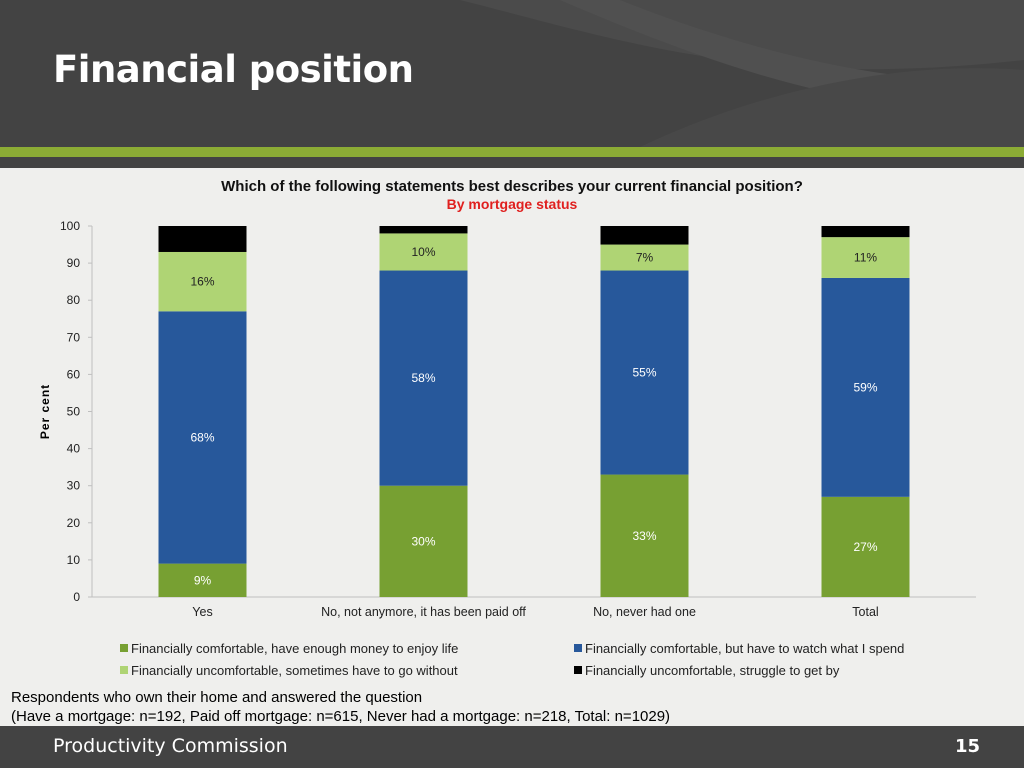  What do you see at coordinates (74, 263) in the screenshot?
I see `y-tick-label: 90` at bounding box center [74, 263].